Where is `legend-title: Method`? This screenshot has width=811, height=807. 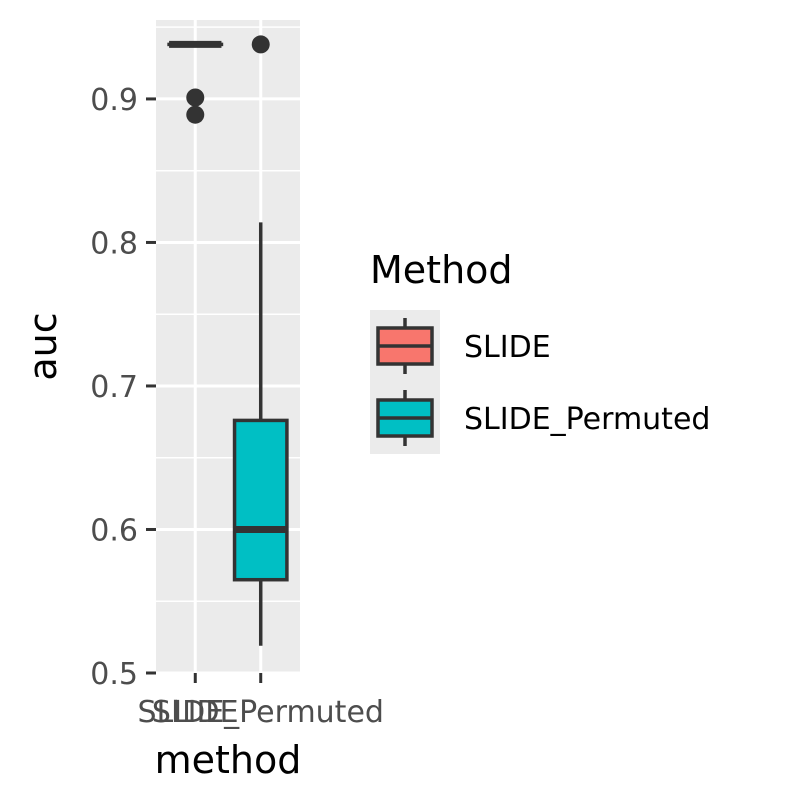 legend-title: Method is located at coordinates (441, 270).